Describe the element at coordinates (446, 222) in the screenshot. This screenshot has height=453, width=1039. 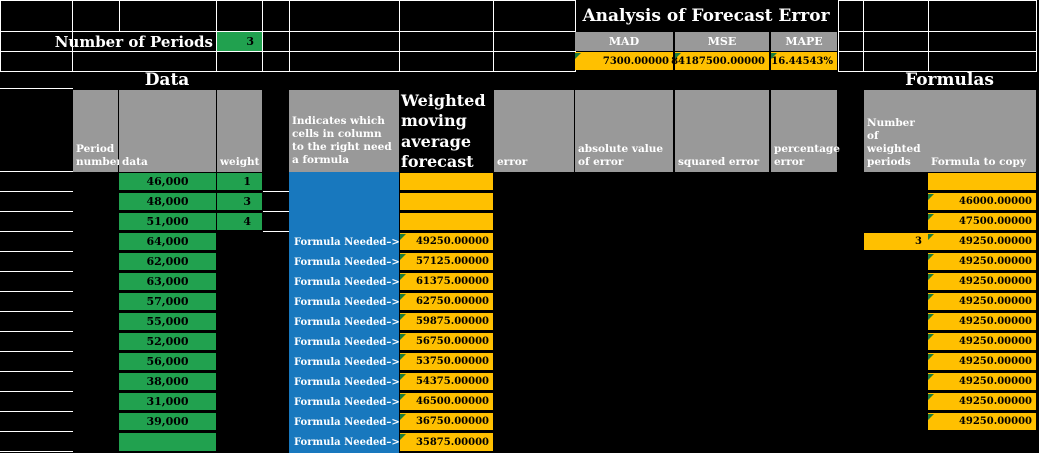
I see `forecast-cell` at that location.